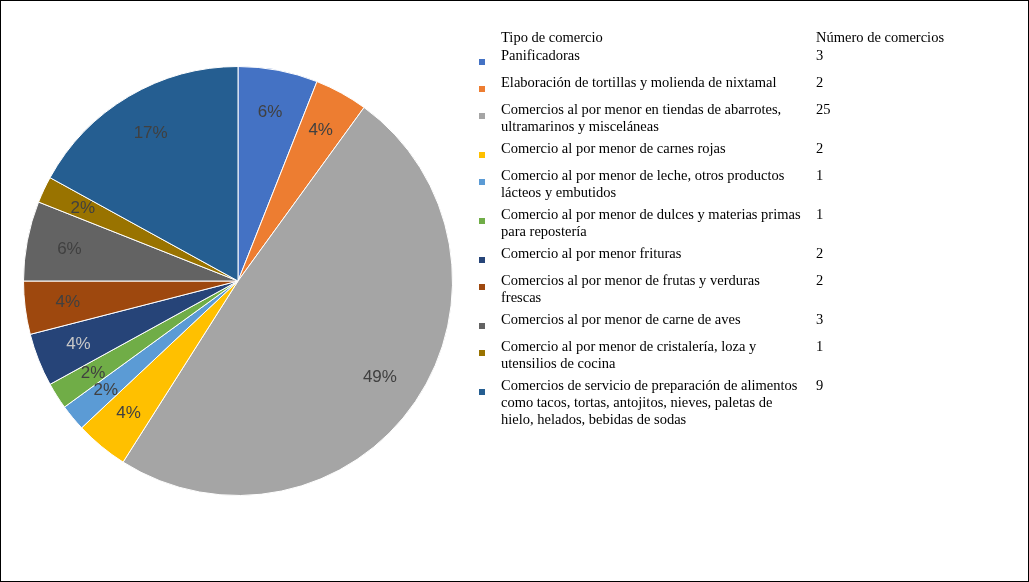 The image size is (1029, 582). Describe the element at coordinates (631, 289) in the screenshot. I see `legend-label: Comercios al por menor de frutas y verduras frescas` at that location.